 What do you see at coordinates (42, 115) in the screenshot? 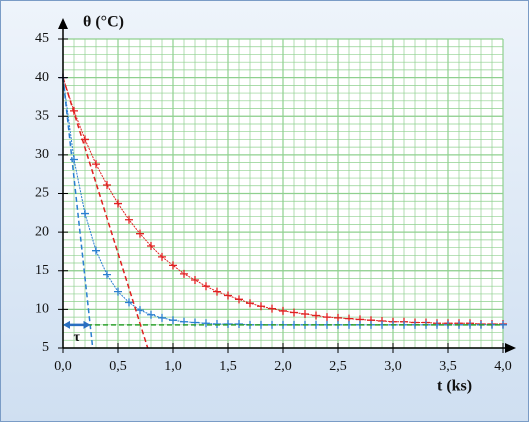
I see `y-tick-label: 35` at bounding box center [42, 115].